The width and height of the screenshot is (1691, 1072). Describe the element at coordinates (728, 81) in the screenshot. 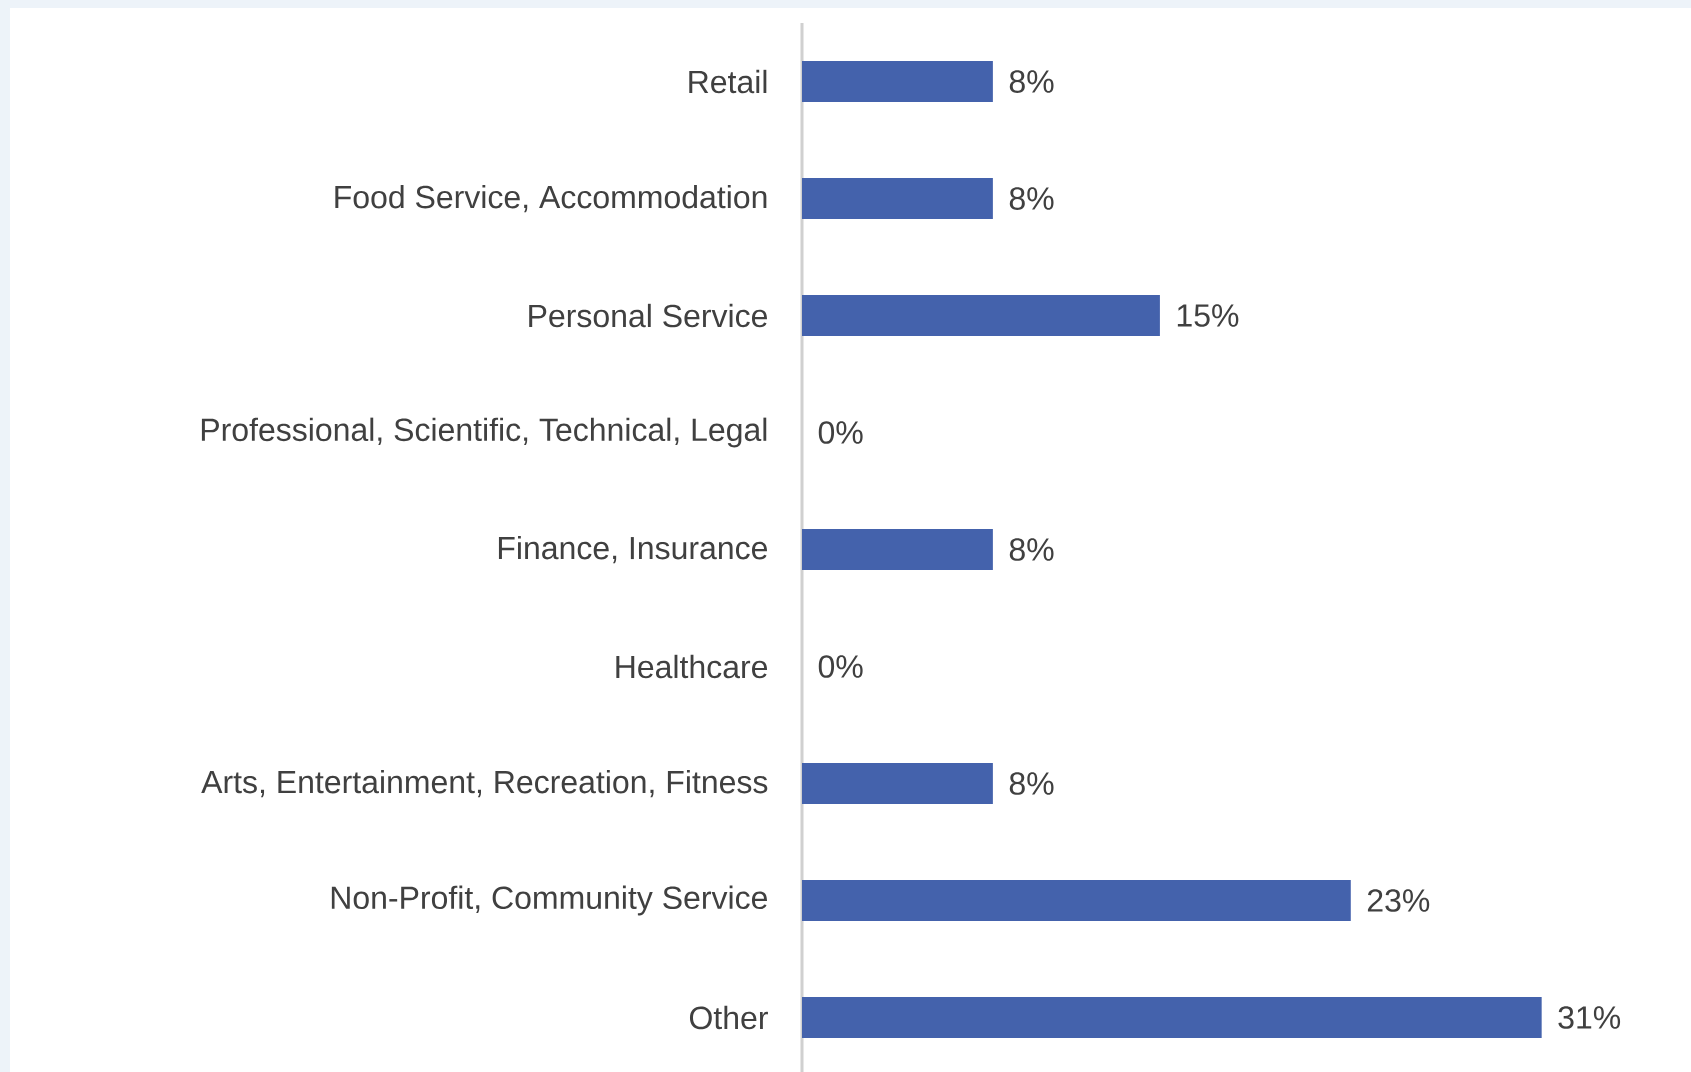

I see `y-tick-label: Retail` at that location.